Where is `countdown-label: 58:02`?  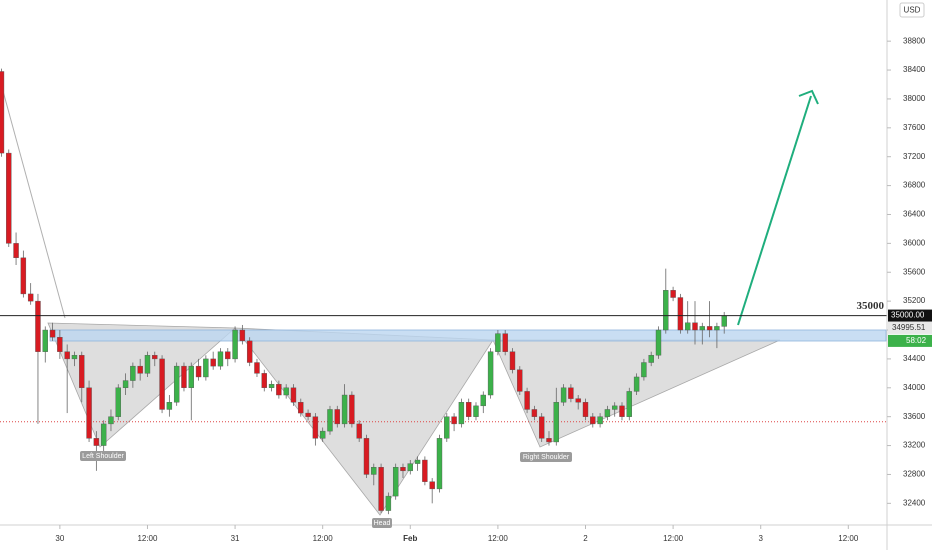
countdown-label: 58:02 is located at coordinates (916, 340).